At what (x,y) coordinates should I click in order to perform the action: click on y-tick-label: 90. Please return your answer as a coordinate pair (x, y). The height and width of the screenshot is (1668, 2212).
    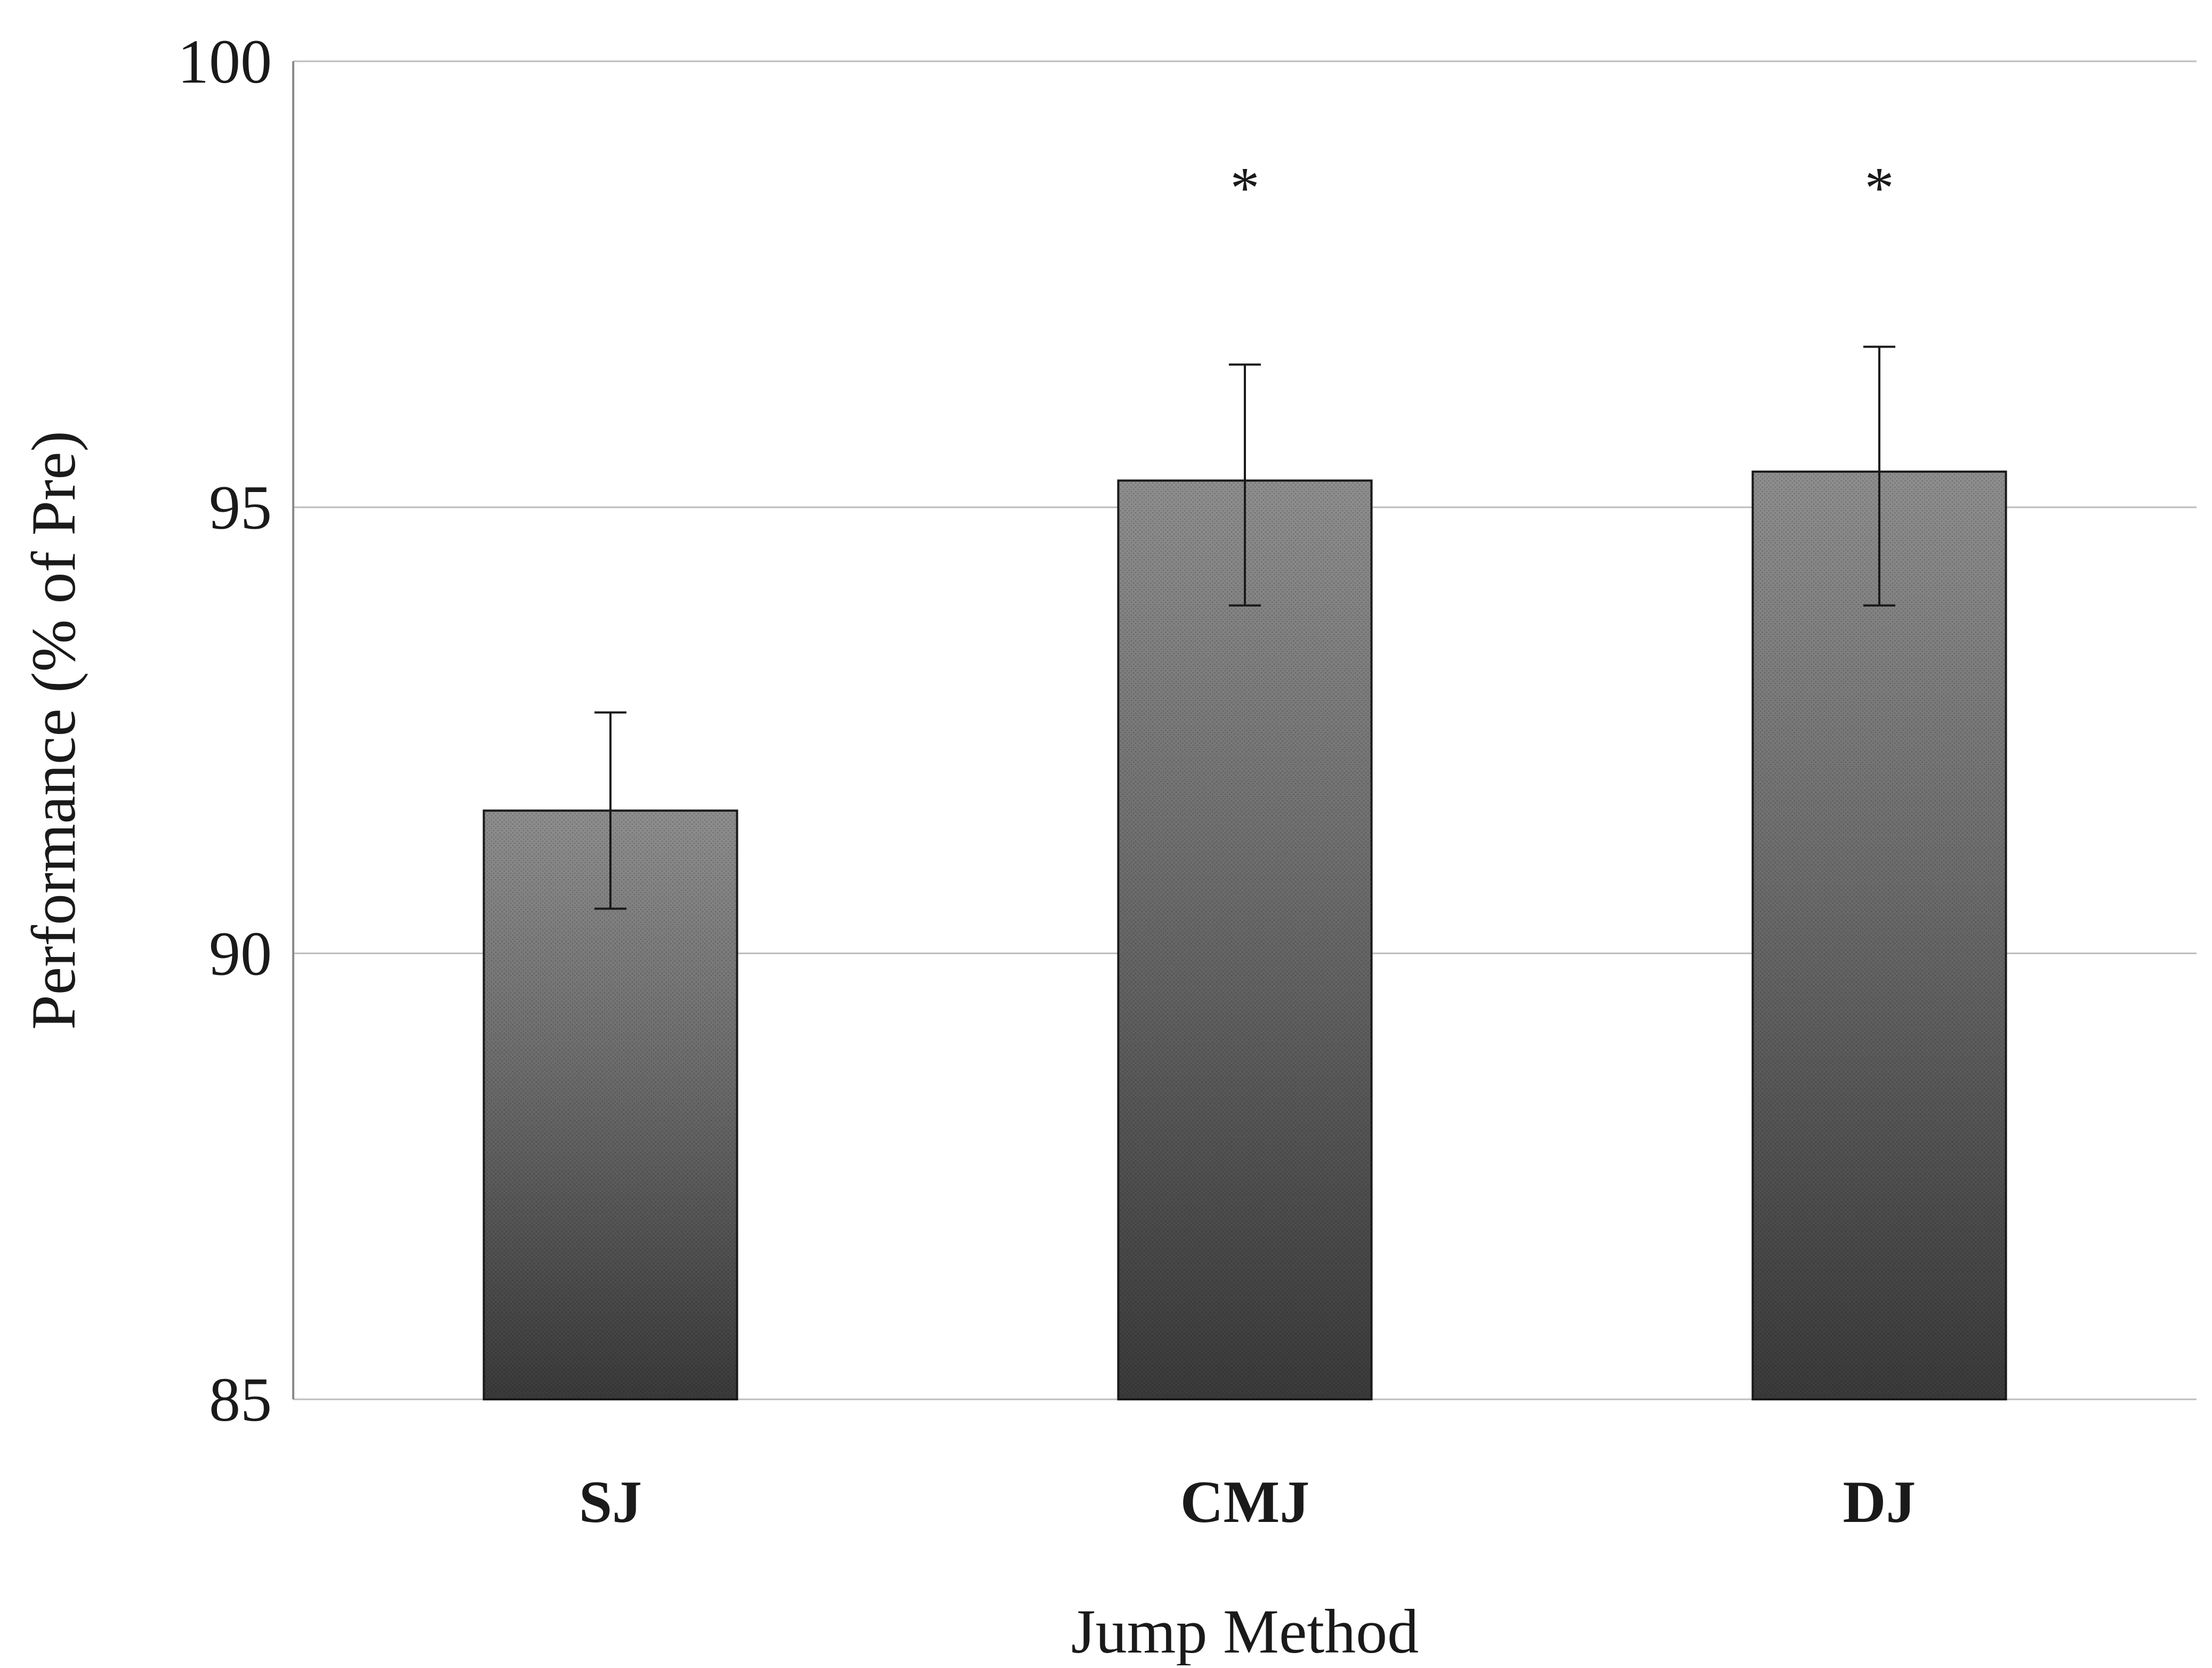
    Looking at the image, I should click on (241, 953).